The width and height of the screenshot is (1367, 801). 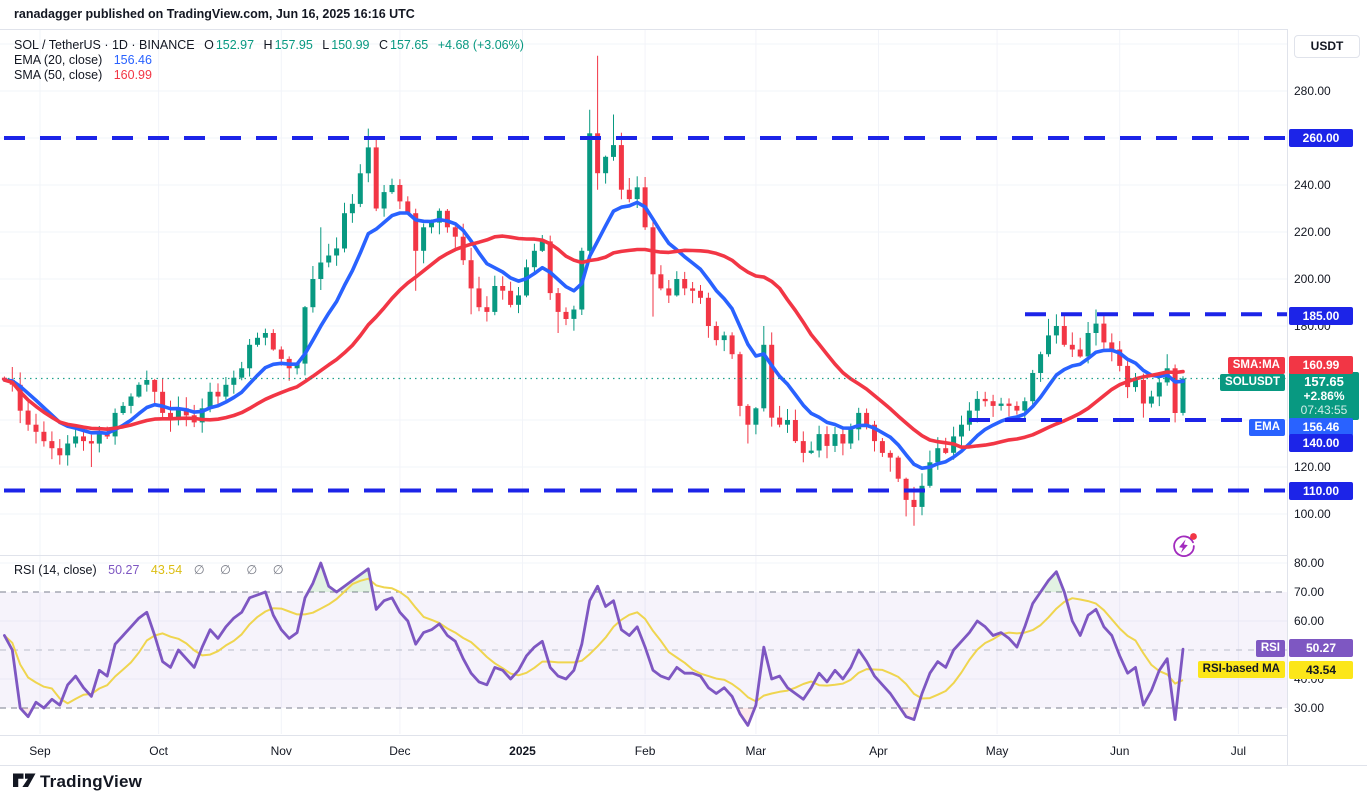 I want to click on time-axis-separator, so click(x=683, y=735).